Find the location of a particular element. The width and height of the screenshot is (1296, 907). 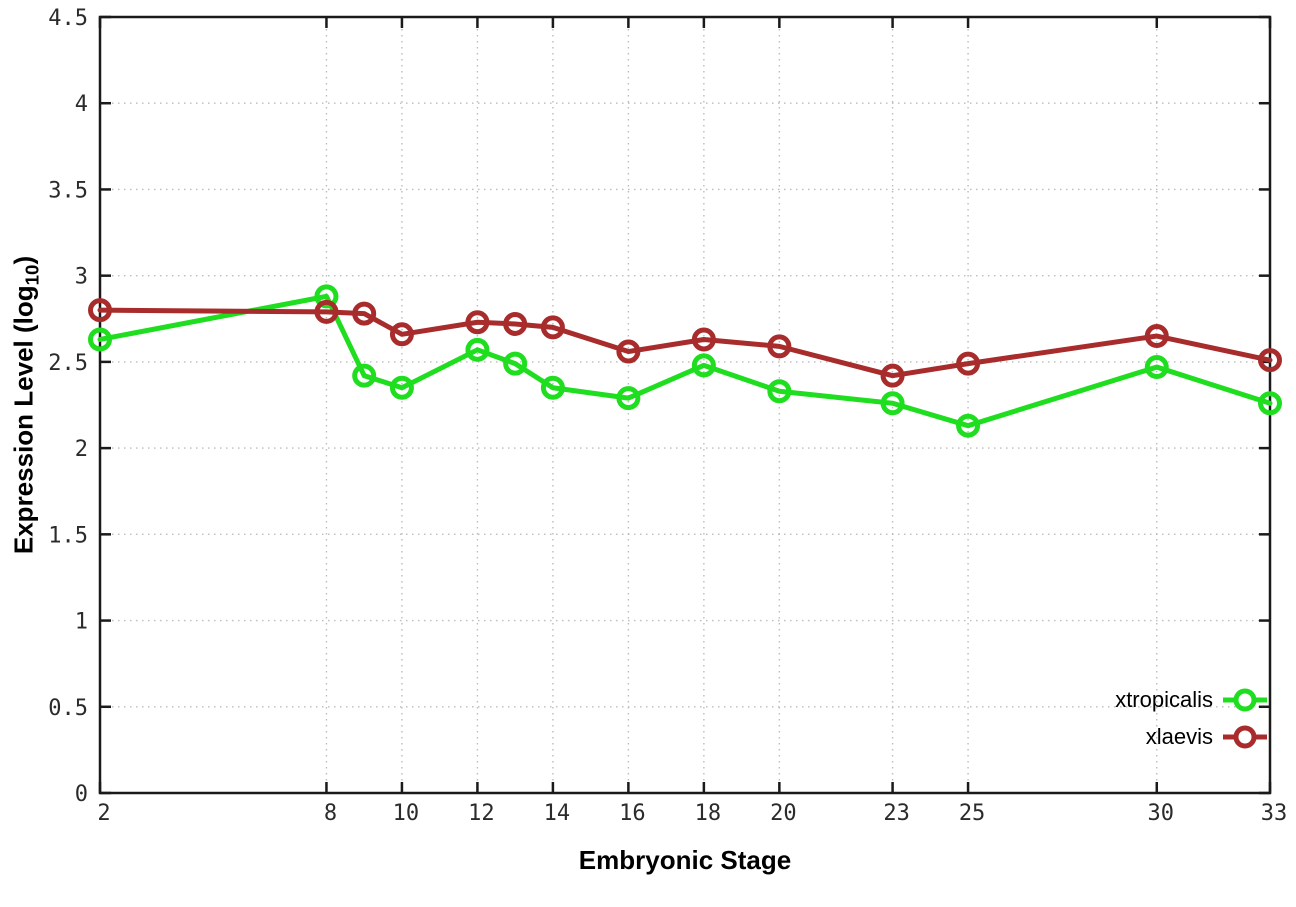

legend-label-xtropicalis: xtropicalis is located at coordinates (1164, 699).